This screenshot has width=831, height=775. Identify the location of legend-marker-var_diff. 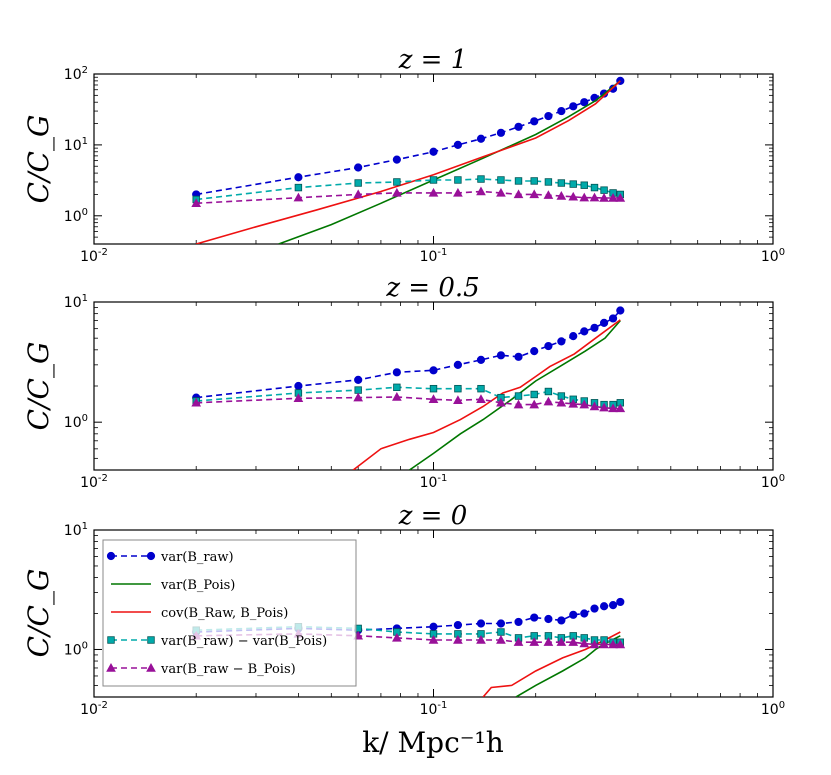
(111, 640).